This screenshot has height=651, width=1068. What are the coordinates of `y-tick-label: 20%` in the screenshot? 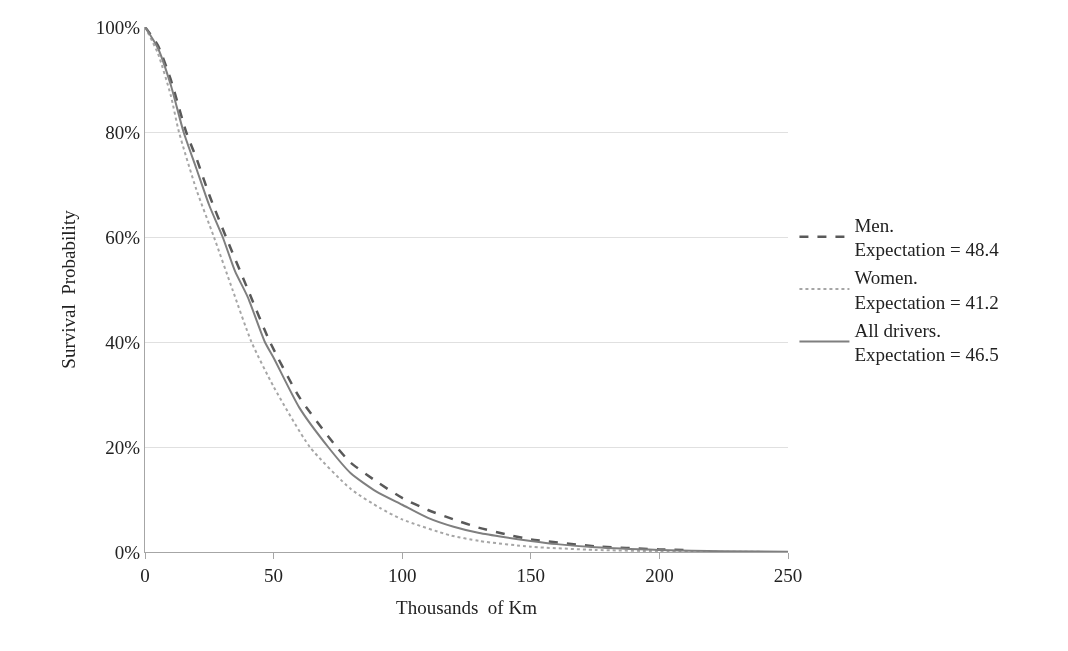 It's located at (123, 447).